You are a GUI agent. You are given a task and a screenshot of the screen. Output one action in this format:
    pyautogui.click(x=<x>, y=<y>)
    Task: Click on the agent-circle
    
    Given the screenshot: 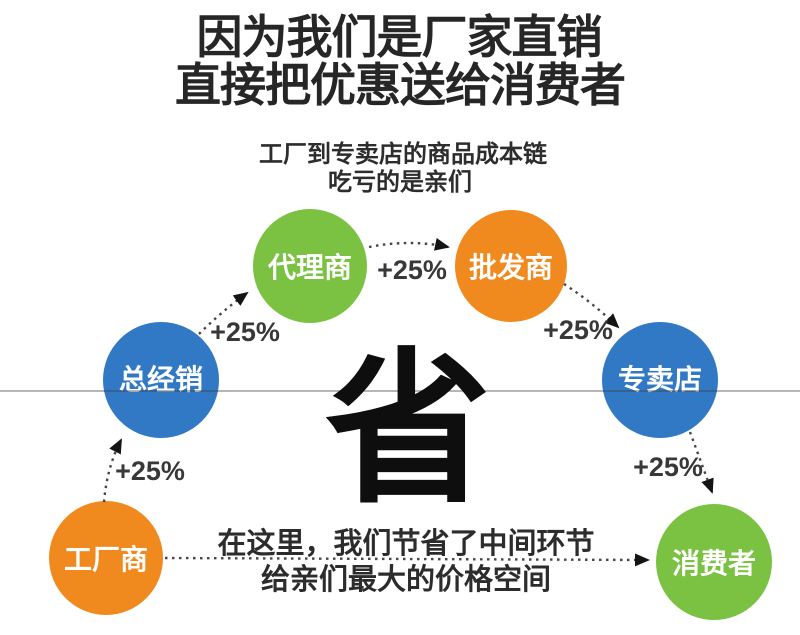 What is the action you would take?
    pyautogui.click(x=310, y=266)
    